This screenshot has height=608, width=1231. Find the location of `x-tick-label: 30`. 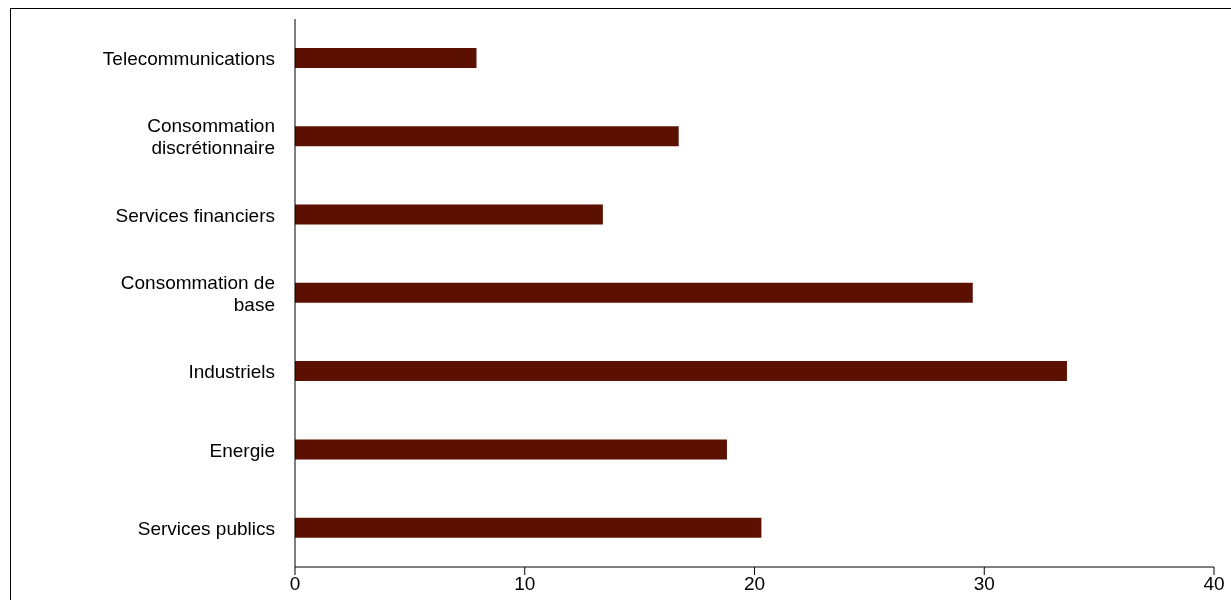

x-tick-label: 30 is located at coordinates (984, 584).